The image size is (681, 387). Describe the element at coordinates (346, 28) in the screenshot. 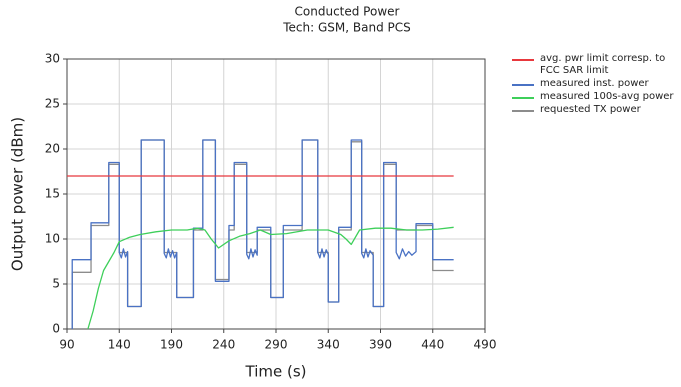

I see `chart-subtitle: Tech: GSM, Band PCS` at that location.